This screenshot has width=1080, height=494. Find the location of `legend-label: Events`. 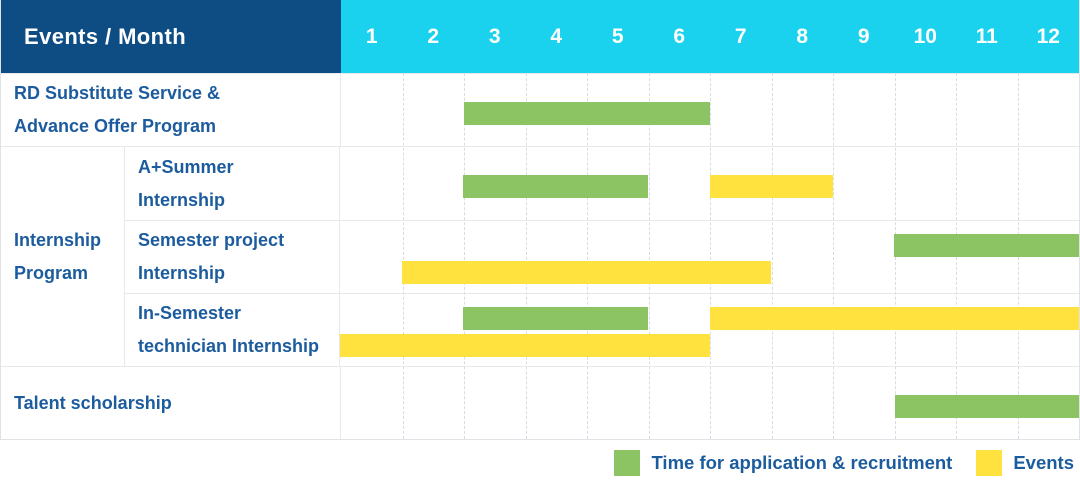

legend-label: Events is located at coordinates (1043, 462).